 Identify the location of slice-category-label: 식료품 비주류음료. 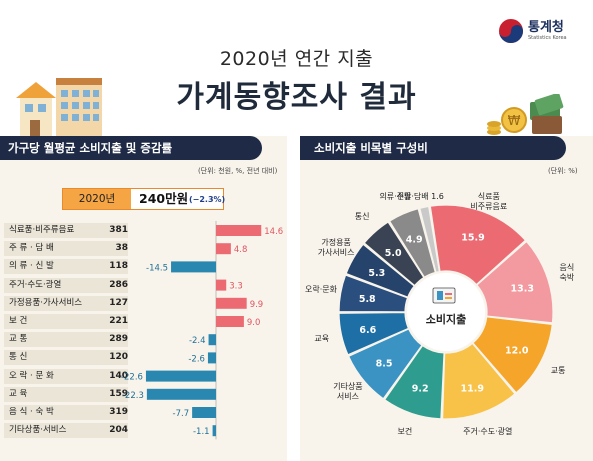
(488, 202).